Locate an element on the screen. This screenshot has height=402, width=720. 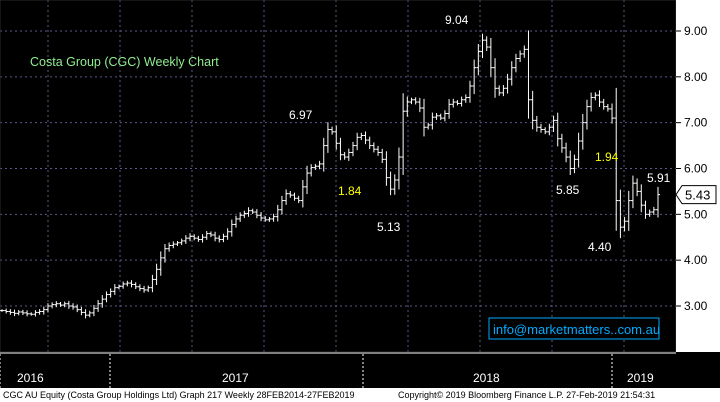
last-price-box is located at coordinates (696, 195).